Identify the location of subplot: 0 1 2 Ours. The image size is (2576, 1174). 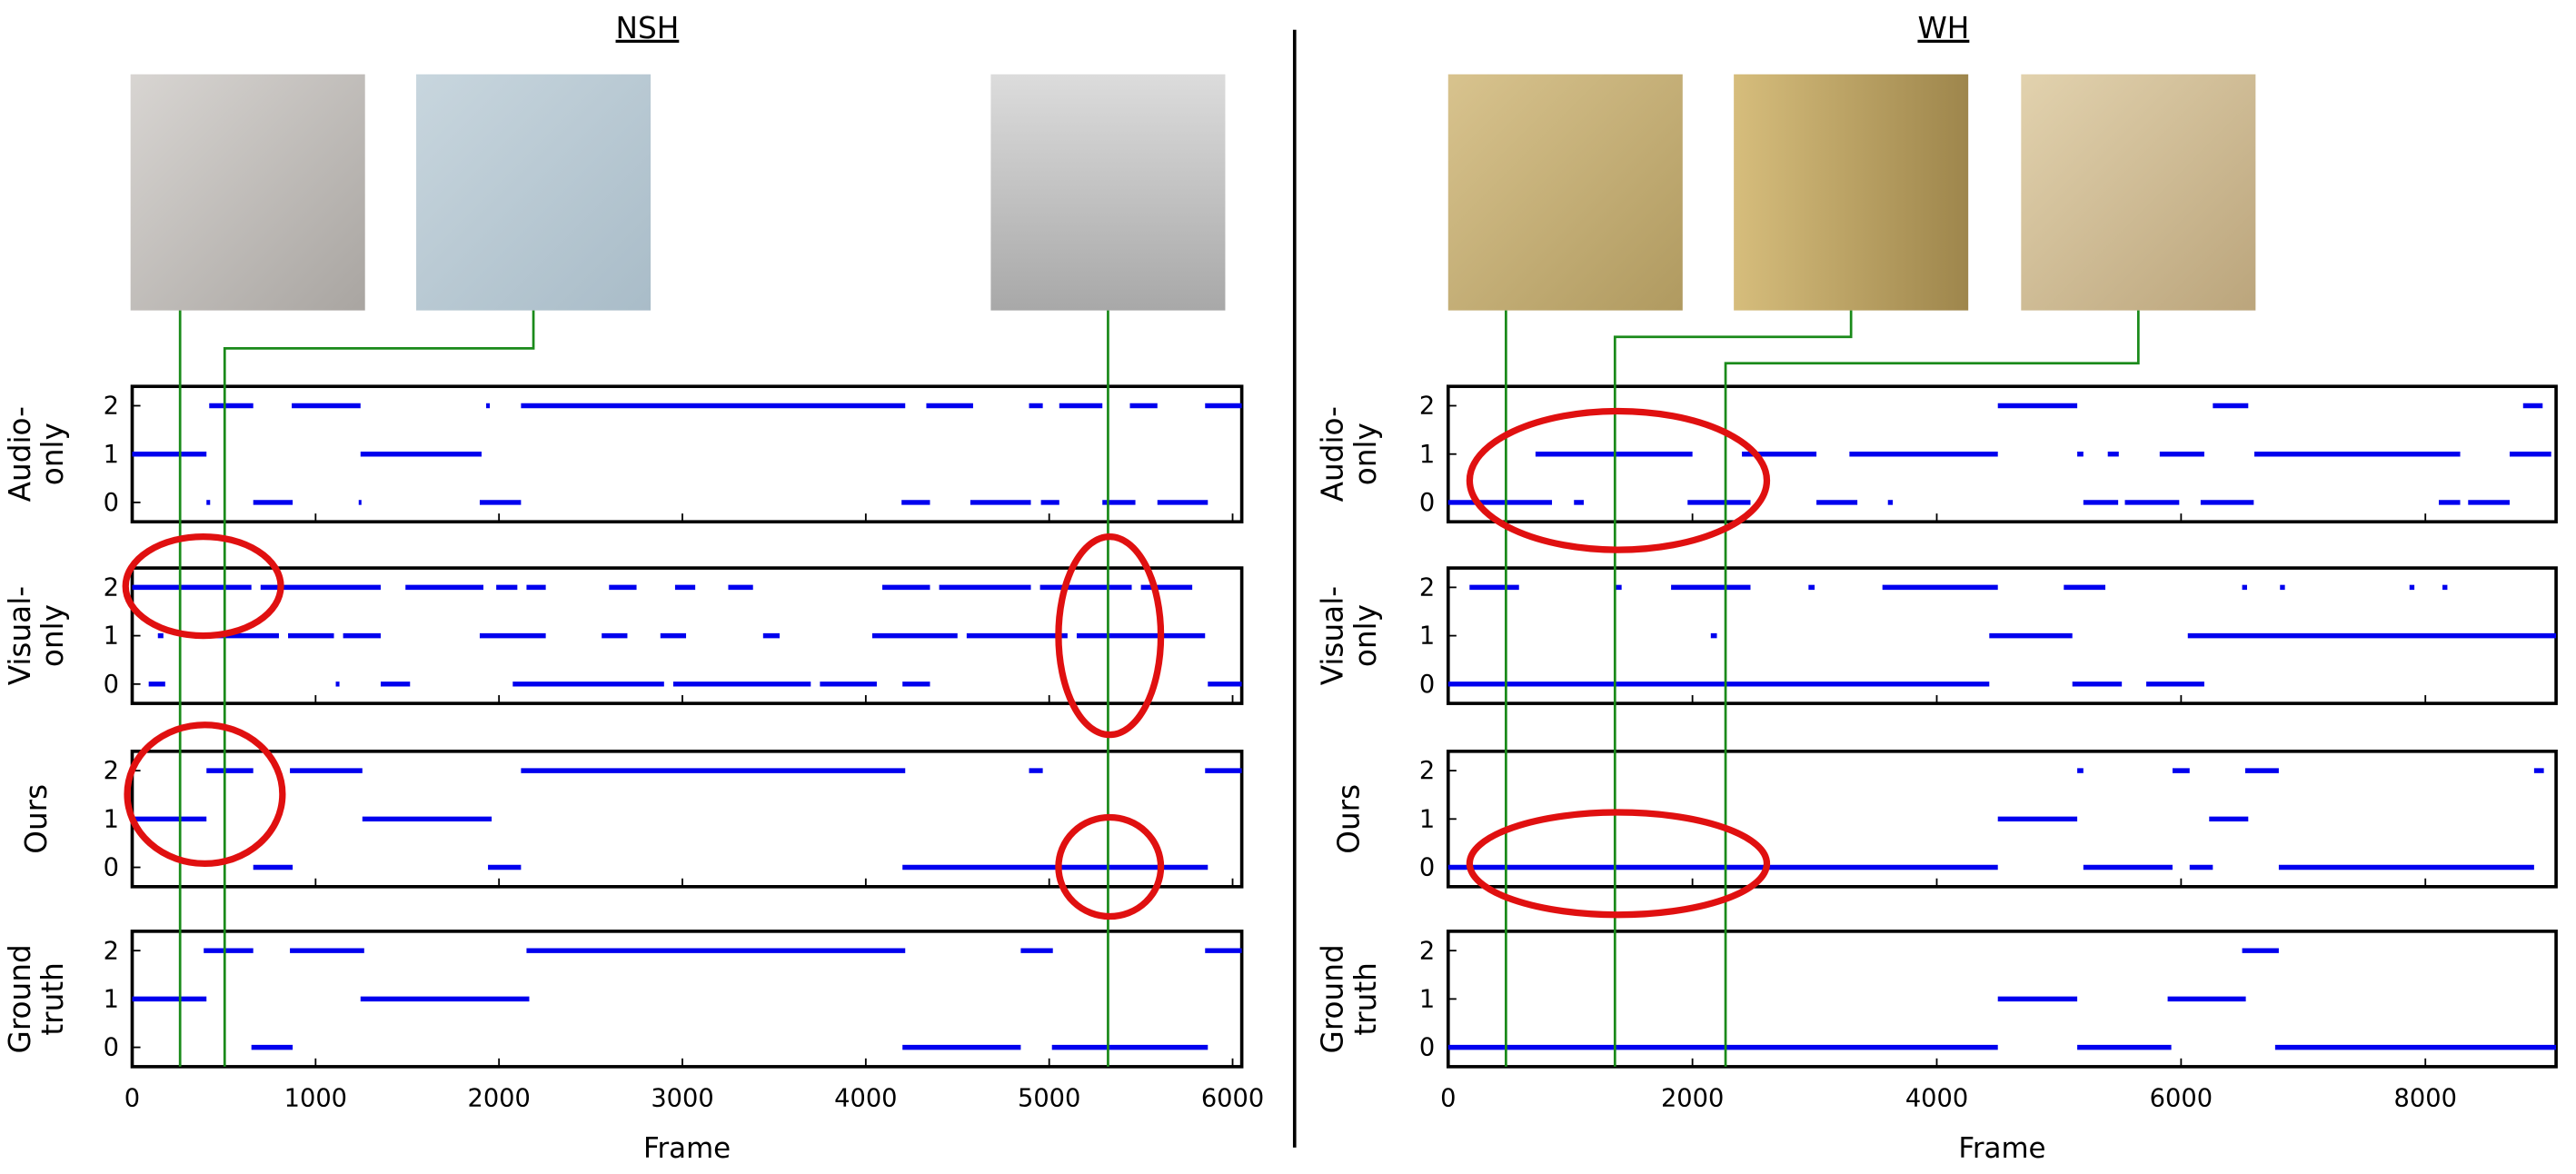
(1945, 819).